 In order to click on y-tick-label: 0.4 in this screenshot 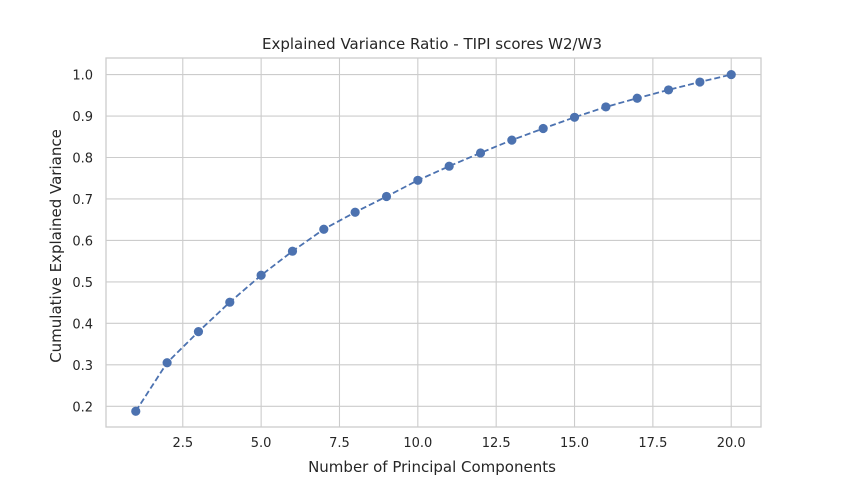, I will do `click(82, 324)`.